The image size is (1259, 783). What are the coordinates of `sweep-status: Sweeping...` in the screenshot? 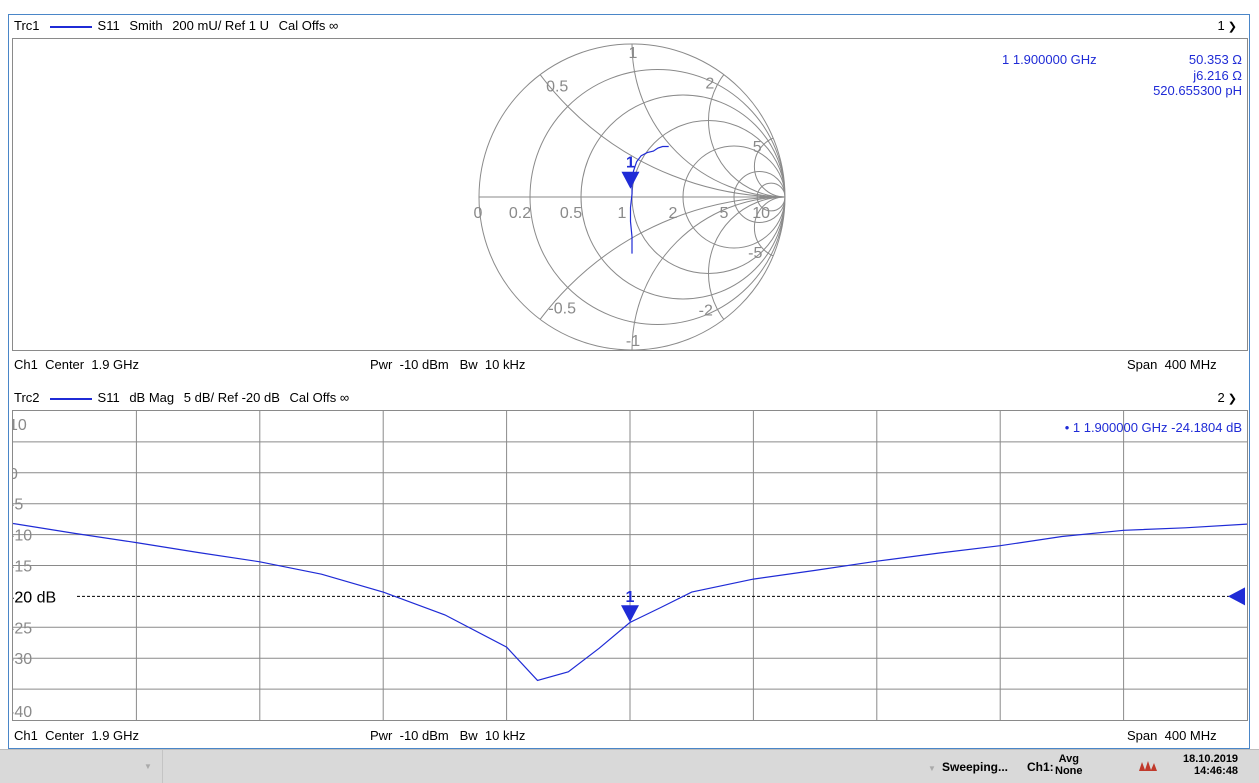 It's located at (975, 767).